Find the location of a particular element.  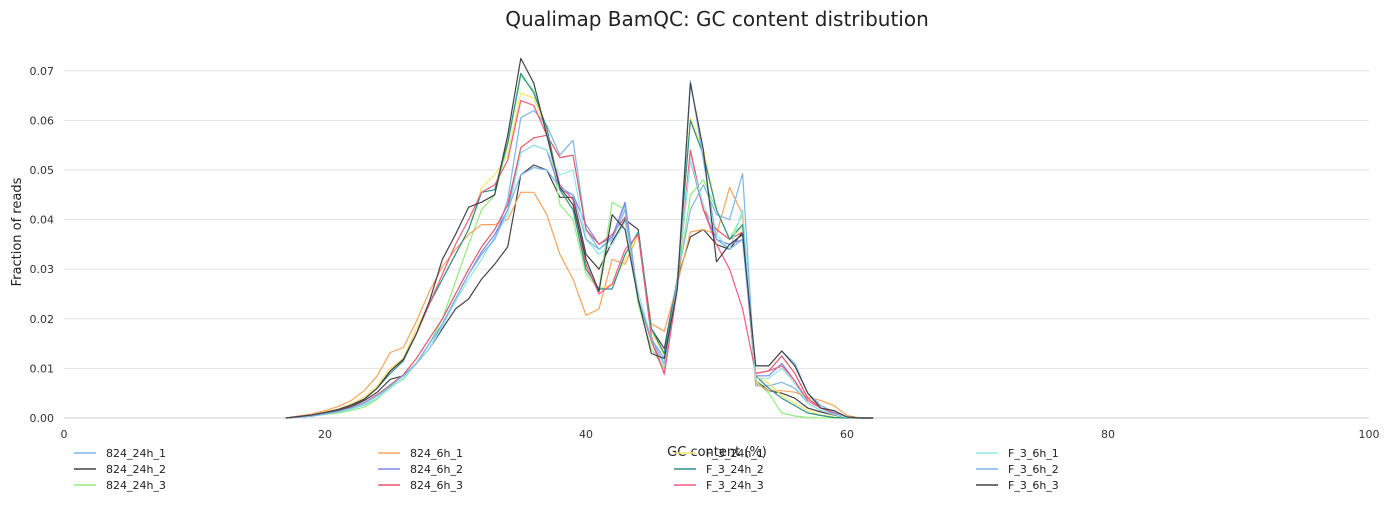

legend-label: 824_24h_1 is located at coordinates (136, 453).